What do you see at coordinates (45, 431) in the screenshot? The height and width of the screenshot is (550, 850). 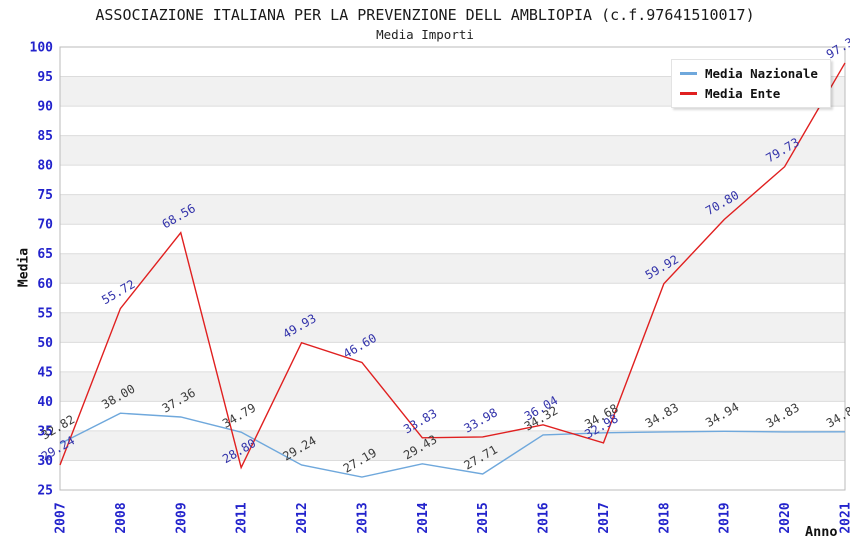 I see `y-tick-label: 35` at bounding box center [45, 431].